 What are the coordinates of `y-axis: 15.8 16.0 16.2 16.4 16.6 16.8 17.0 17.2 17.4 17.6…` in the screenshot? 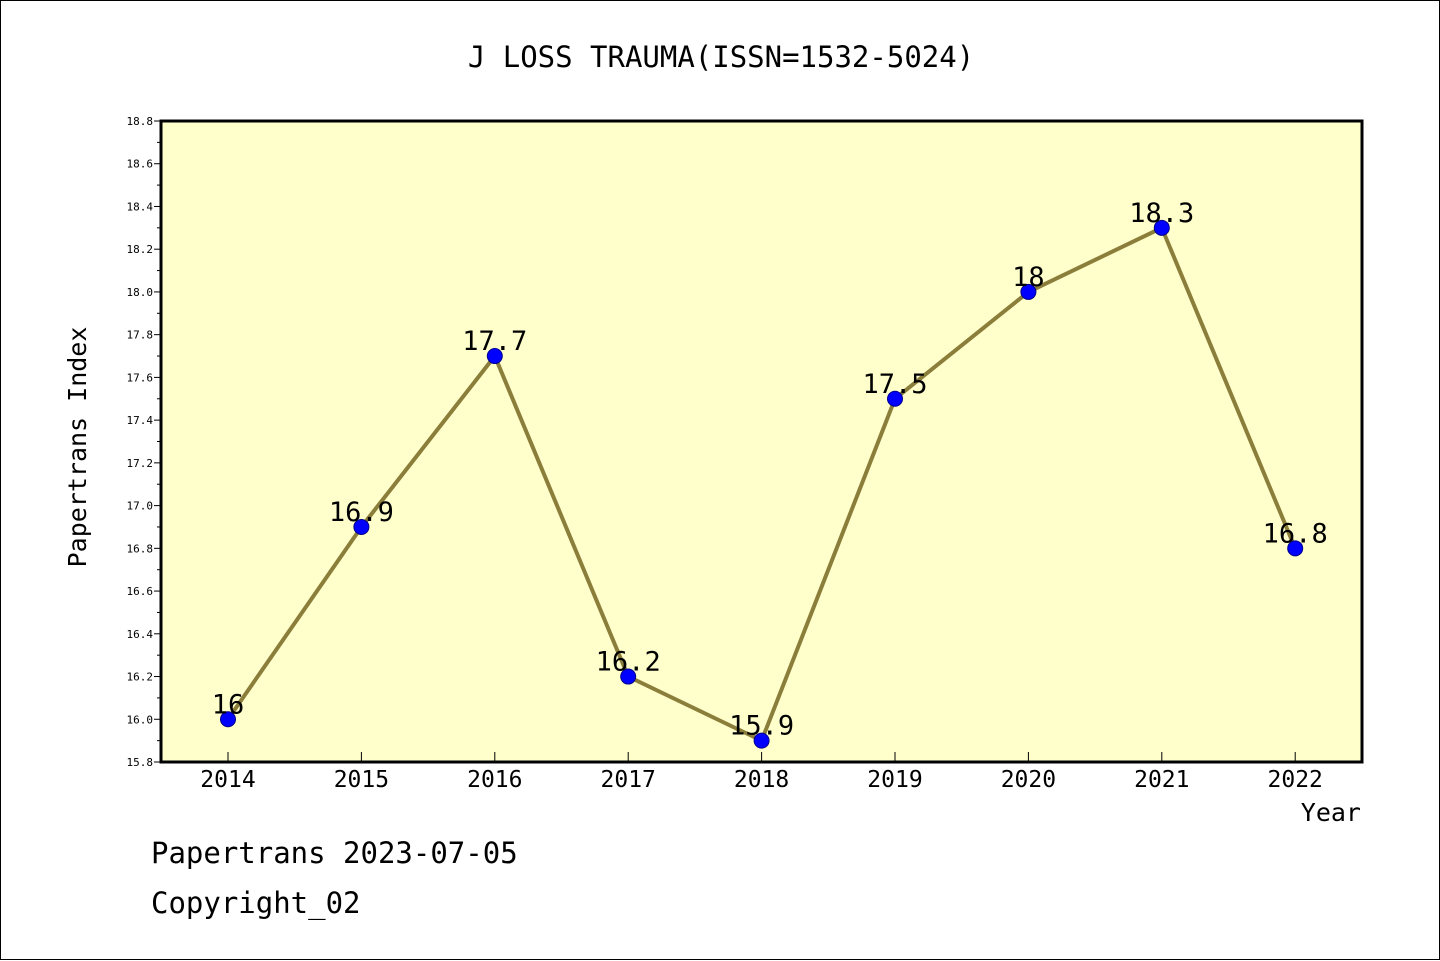 It's located at (144, 442).